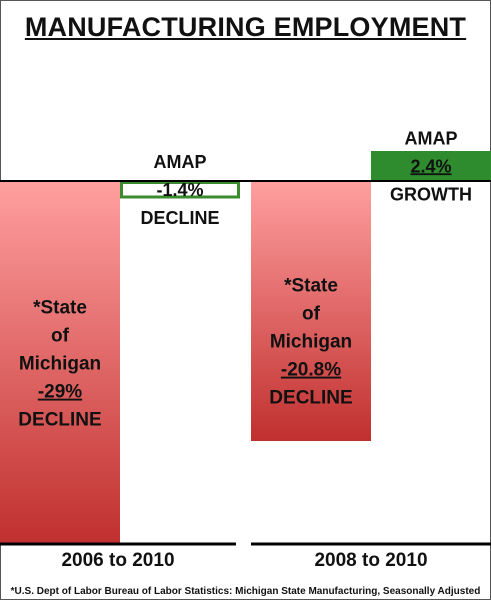 The image size is (491, 600). What do you see at coordinates (311, 286) in the screenshot?
I see `bar-label-3-line-1: *State` at bounding box center [311, 286].